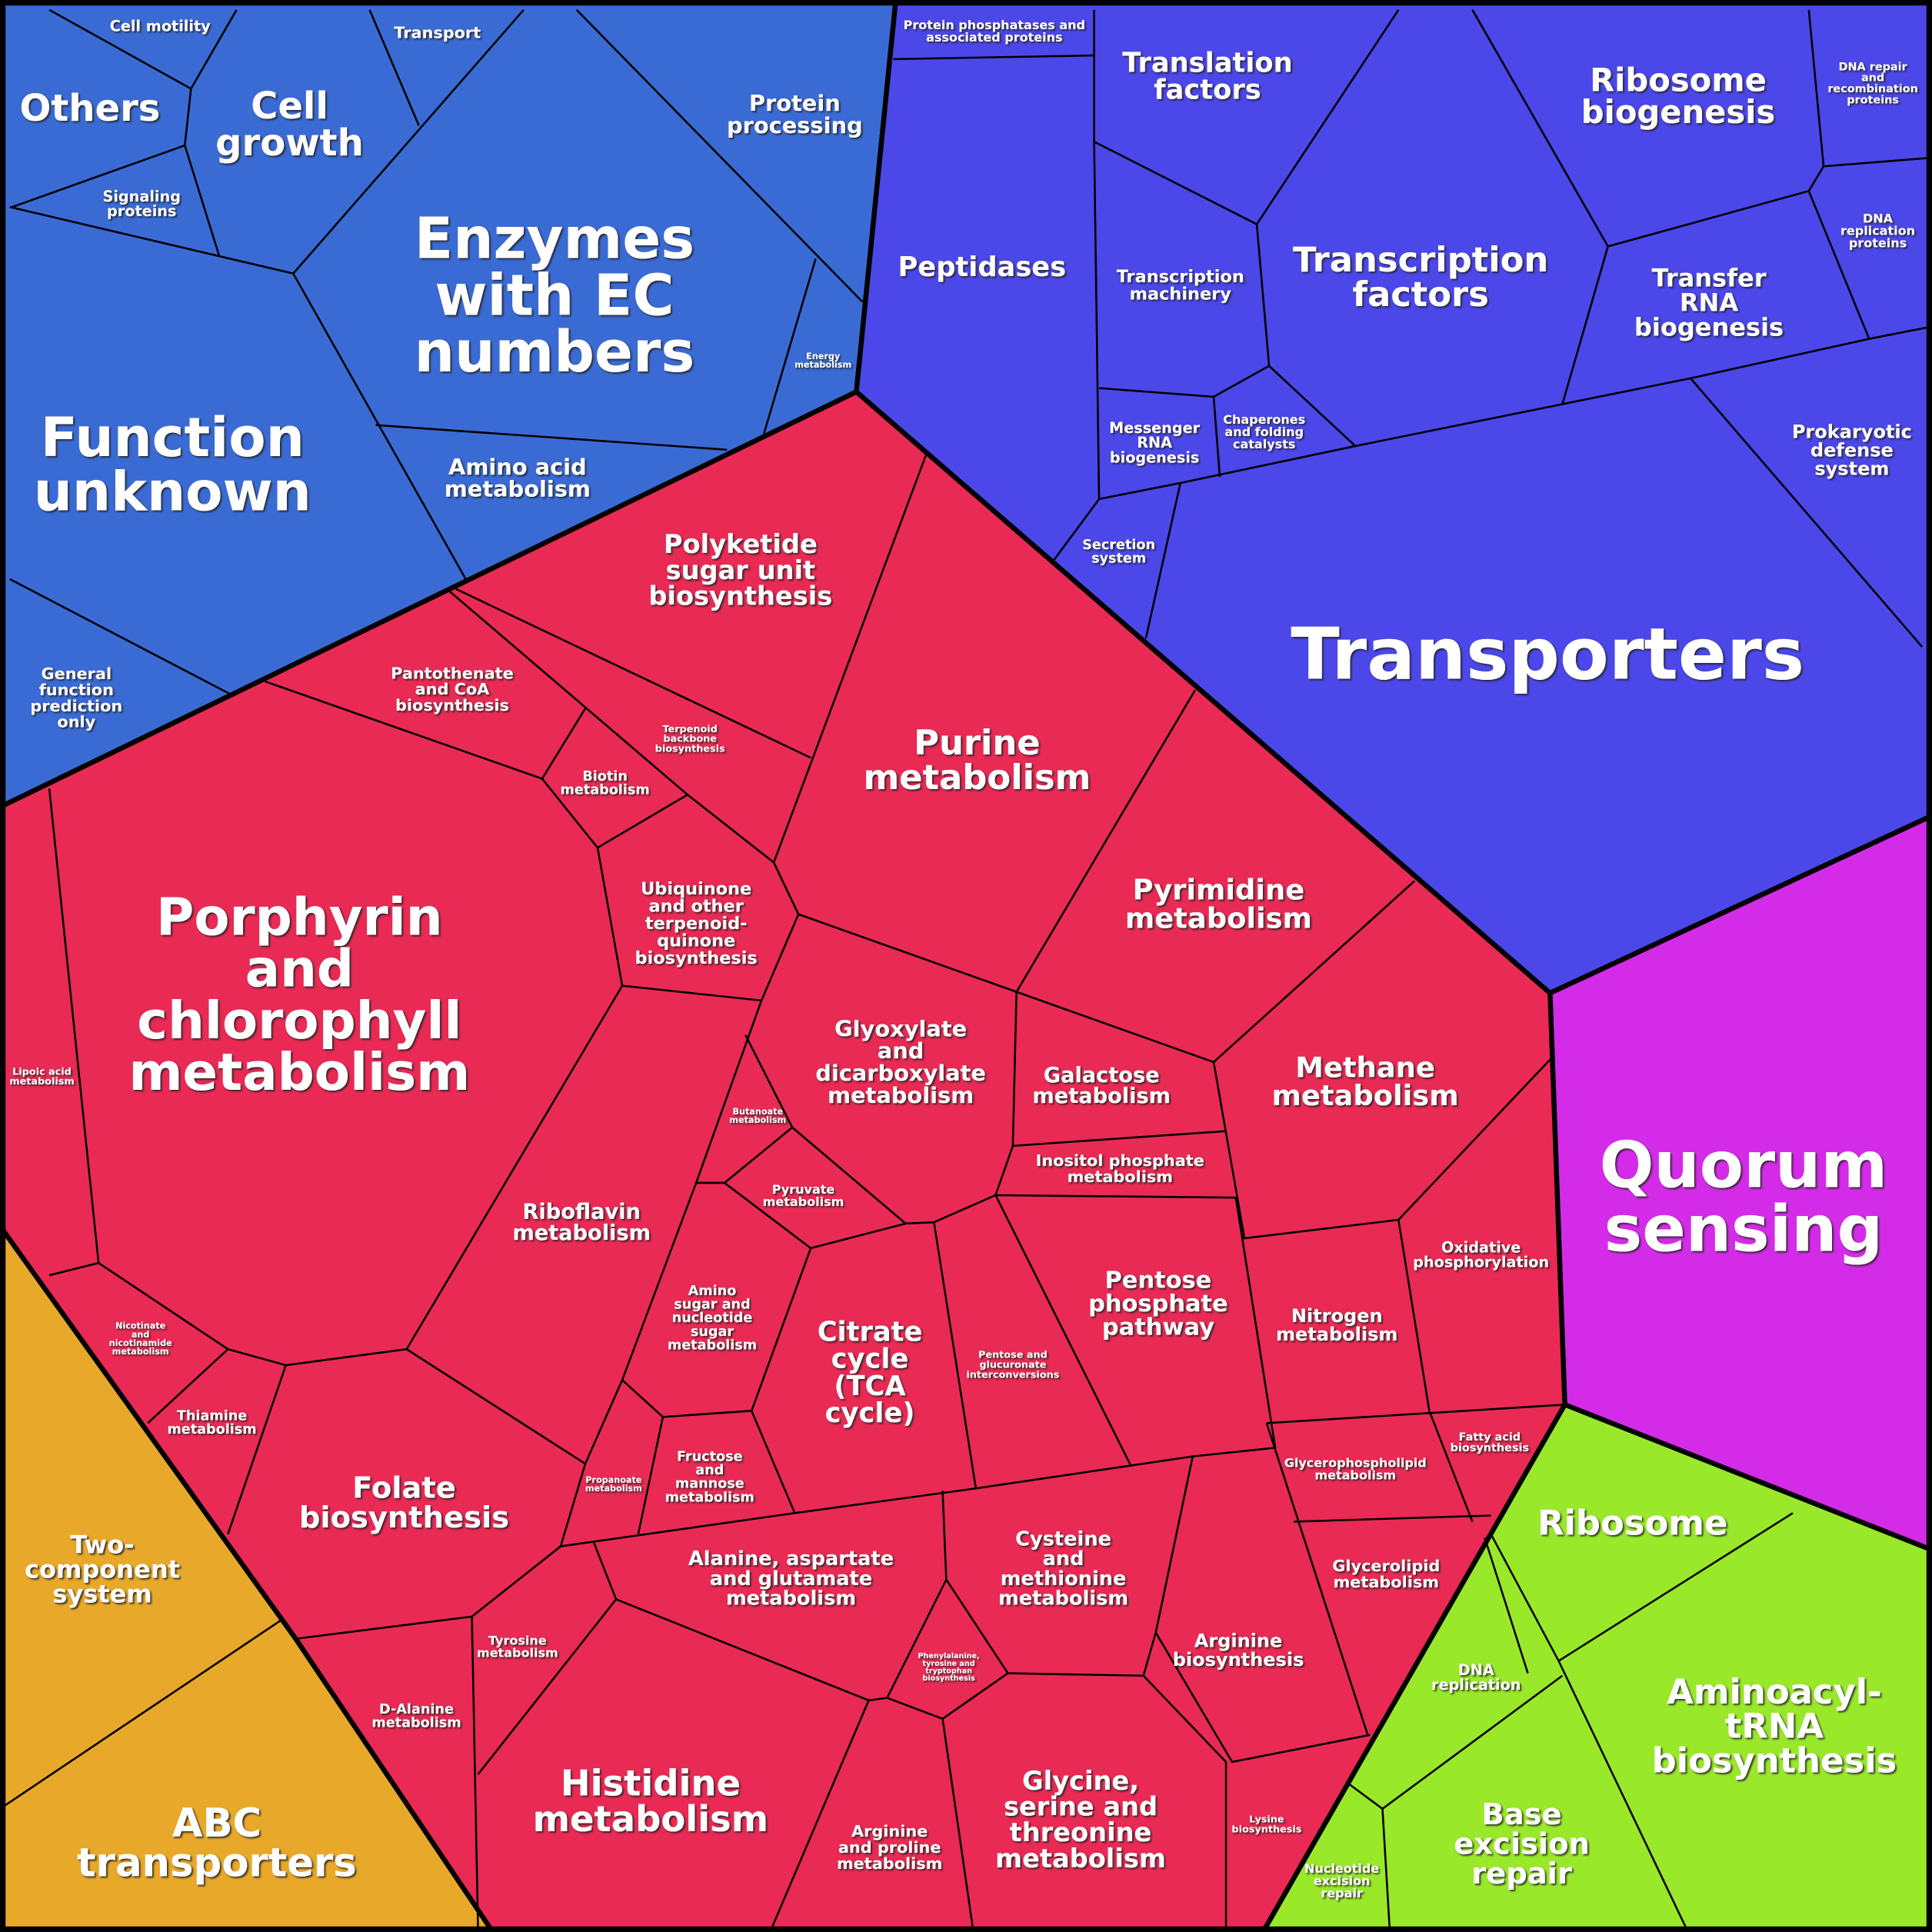 This screenshot has width=1932, height=1932. I want to click on cell-label: Lipoic acid, so click(42, 1072).